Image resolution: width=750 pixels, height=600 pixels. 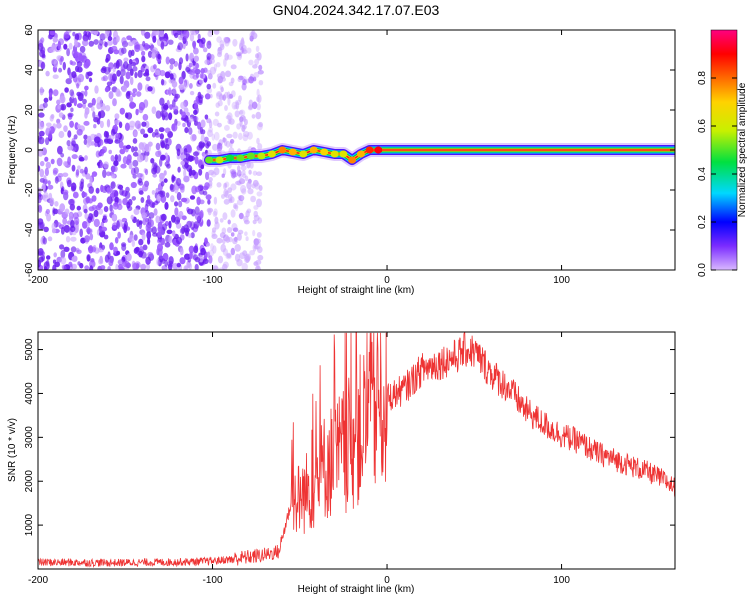 I want to click on snr-x-axis-label: Height of straight line (km), so click(x=356, y=589).